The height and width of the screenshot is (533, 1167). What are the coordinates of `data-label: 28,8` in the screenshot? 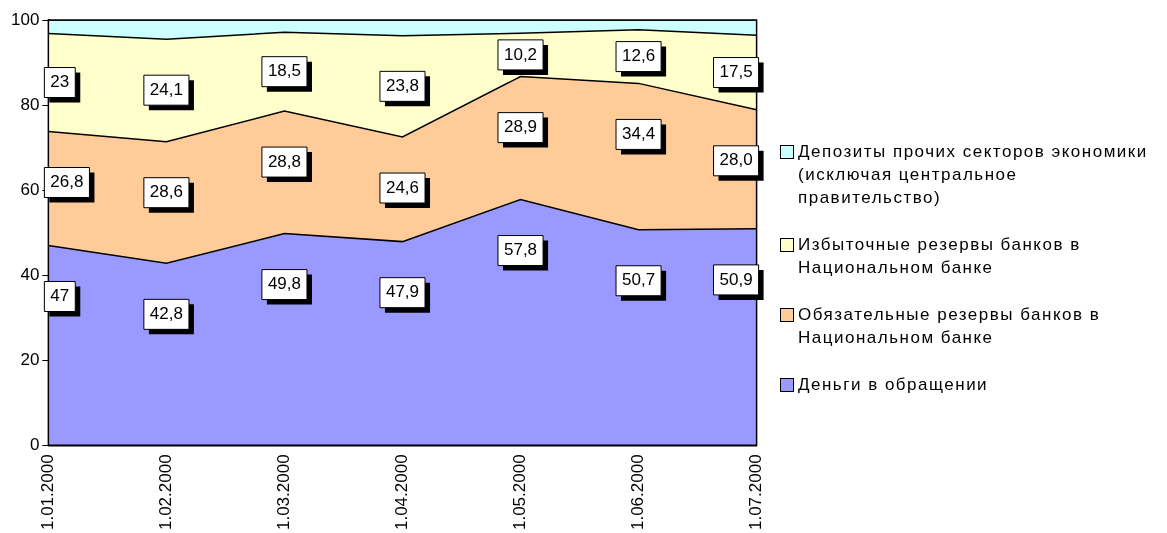 It's located at (284, 161).